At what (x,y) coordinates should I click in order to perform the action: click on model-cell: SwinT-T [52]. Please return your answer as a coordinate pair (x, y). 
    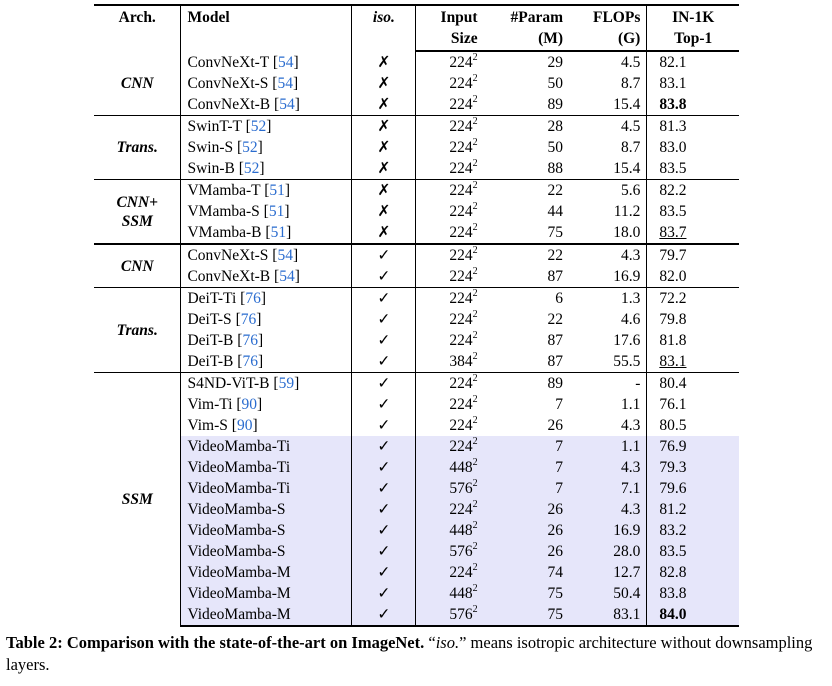
    Looking at the image, I should click on (266, 126).